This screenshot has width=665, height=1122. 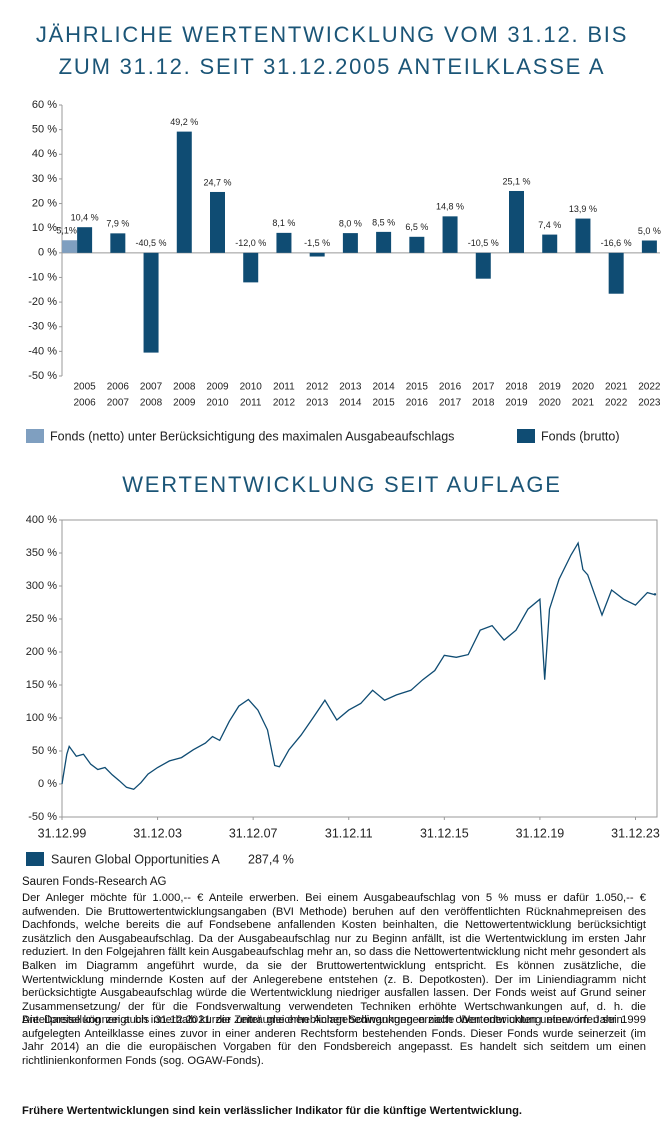 What do you see at coordinates (616, 243) in the screenshot?
I see `value-label: -16,6 %` at bounding box center [616, 243].